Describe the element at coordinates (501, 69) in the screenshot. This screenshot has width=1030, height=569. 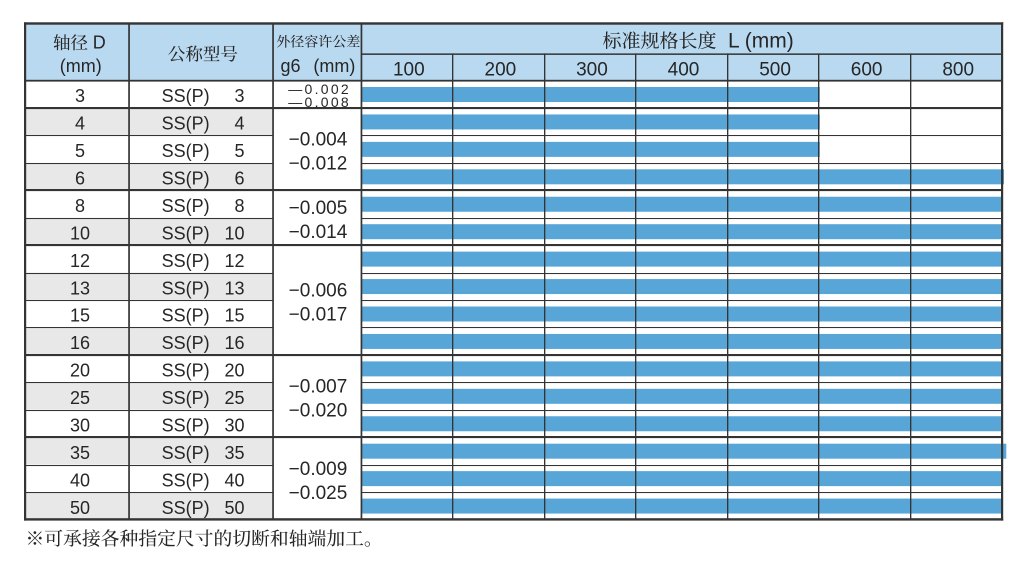
I see `svg-text: 200` at that location.